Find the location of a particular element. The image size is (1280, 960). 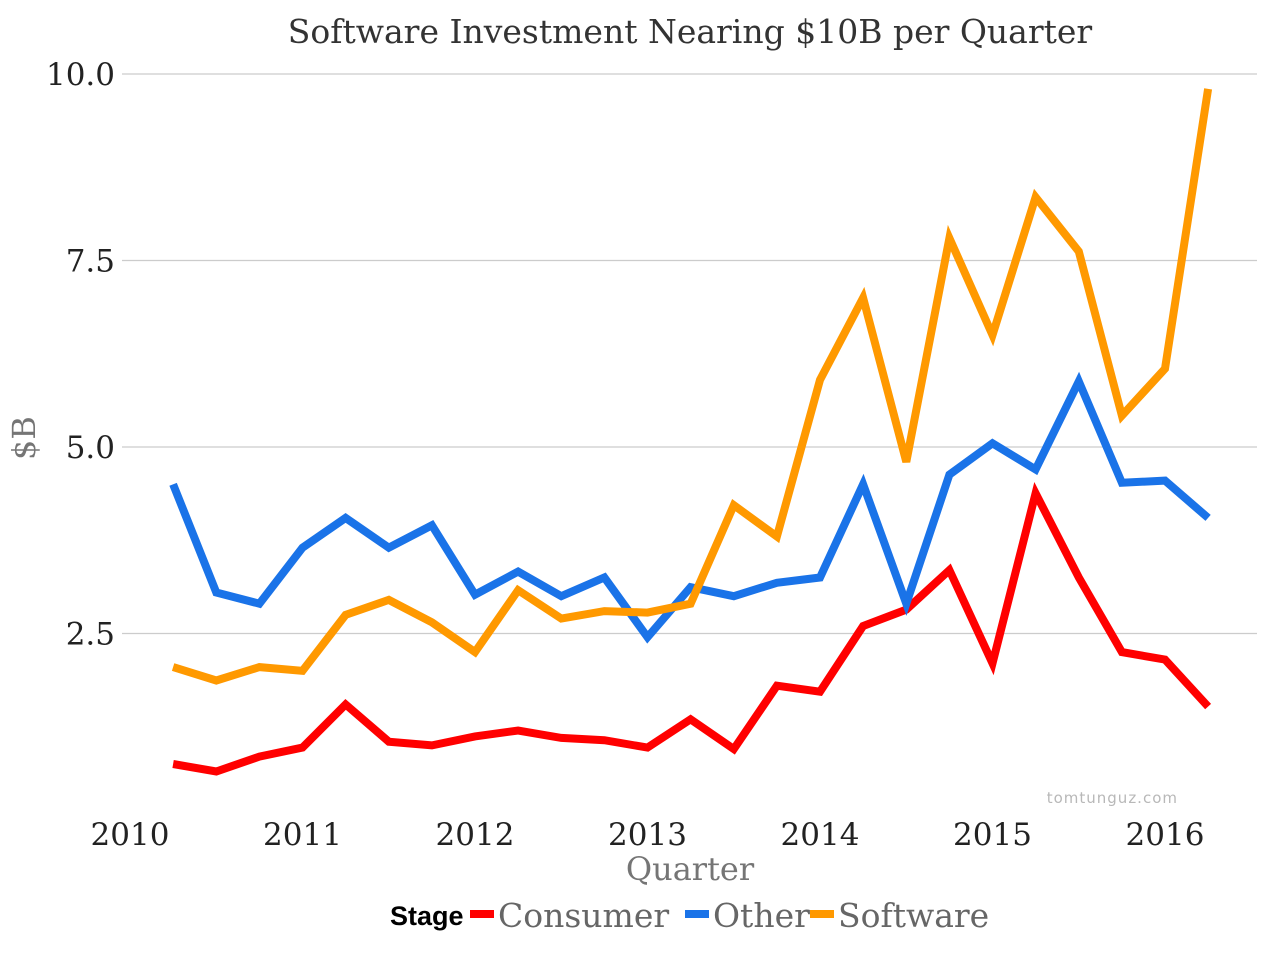

y-tick-label: 5.0 is located at coordinates (90, 448).